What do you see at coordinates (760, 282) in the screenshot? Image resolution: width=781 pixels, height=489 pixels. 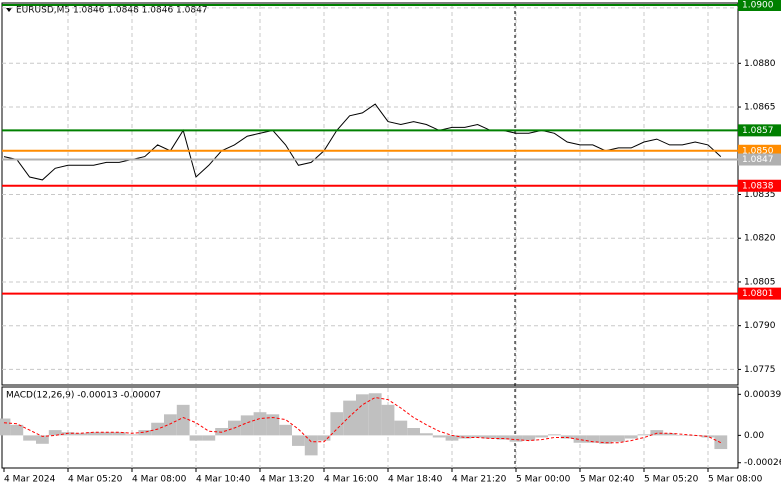 I see `y-tick-label: 1.0805` at bounding box center [760, 282].